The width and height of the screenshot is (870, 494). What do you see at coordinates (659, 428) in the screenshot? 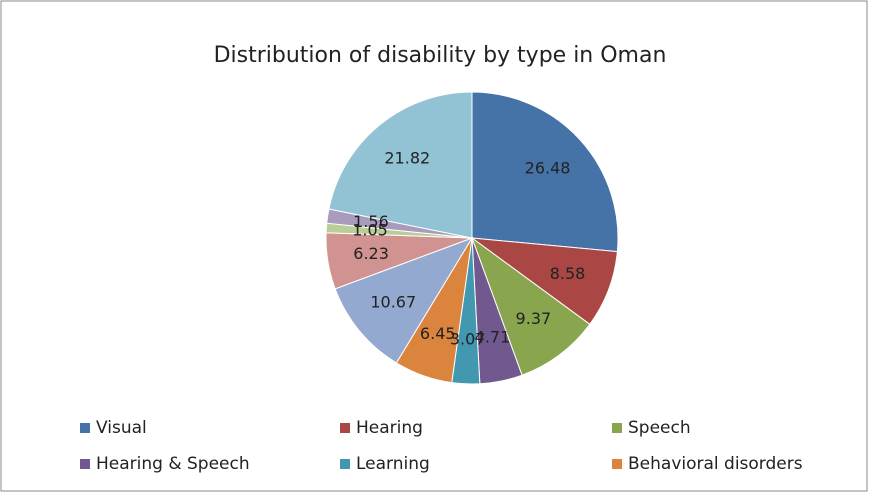
I see `legend-label: Speech` at bounding box center [659, 428].